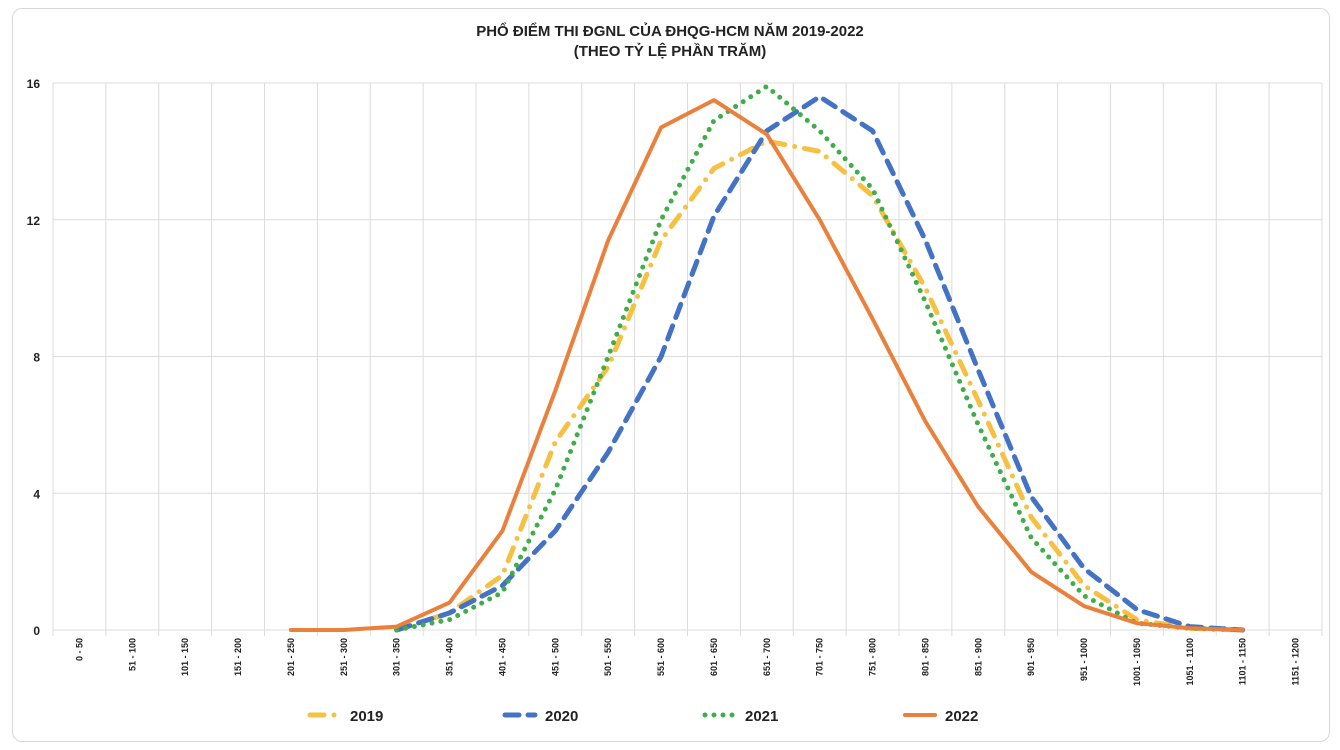  Describe the element at coordinates (661, 657) in the screenshot. I see `x-tick-label: 551 - 600` at that location.